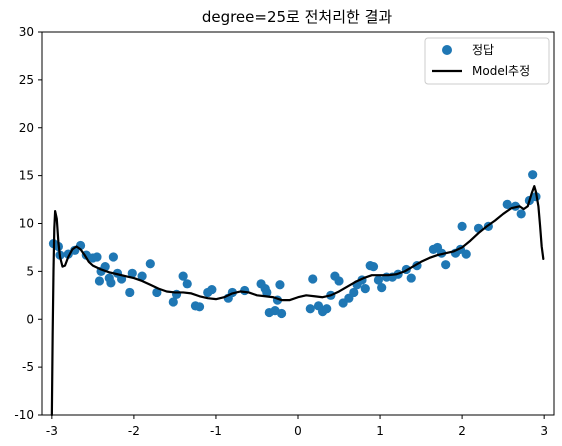 The width and height of the screenshot is (562, 446). Describe the element at coordinates (24, 415) in the screenshot. I see `y-tick-label: -10` at that location.